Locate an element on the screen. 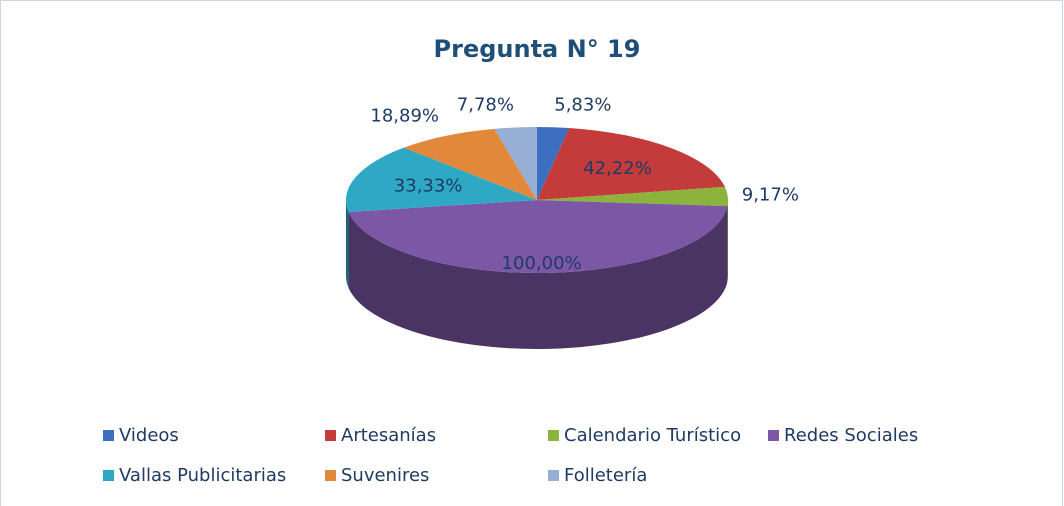 This screenshot has height=506, width=1064. legend-label: Folletería is located at coordinates (605, 475).